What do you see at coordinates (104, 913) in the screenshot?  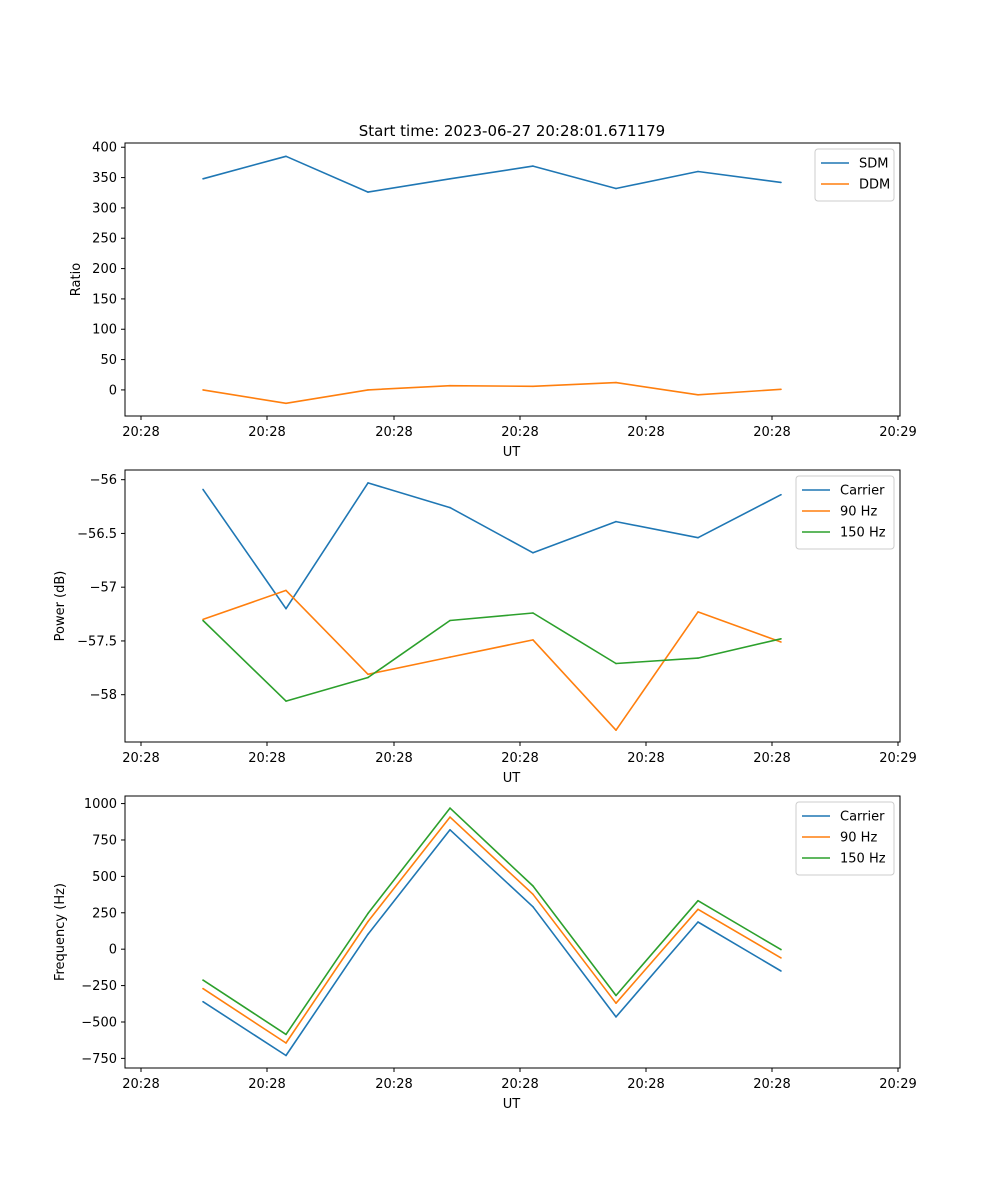 I see `y-tick-label: 250` at bounding box center [104, 913].